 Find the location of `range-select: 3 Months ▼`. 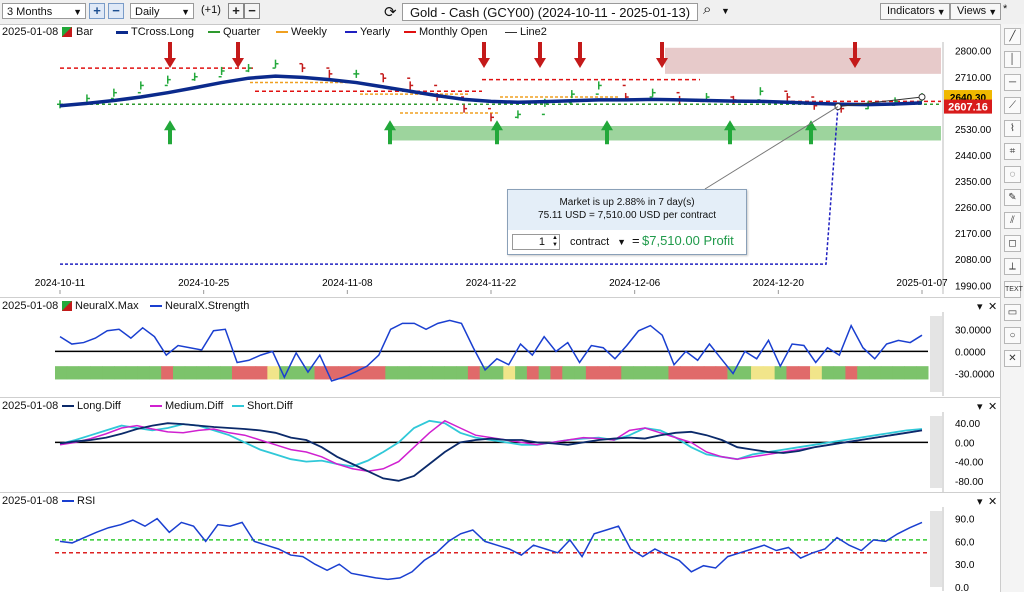

range-select: 3 Months ▼ is located at coordinates (44, 11).